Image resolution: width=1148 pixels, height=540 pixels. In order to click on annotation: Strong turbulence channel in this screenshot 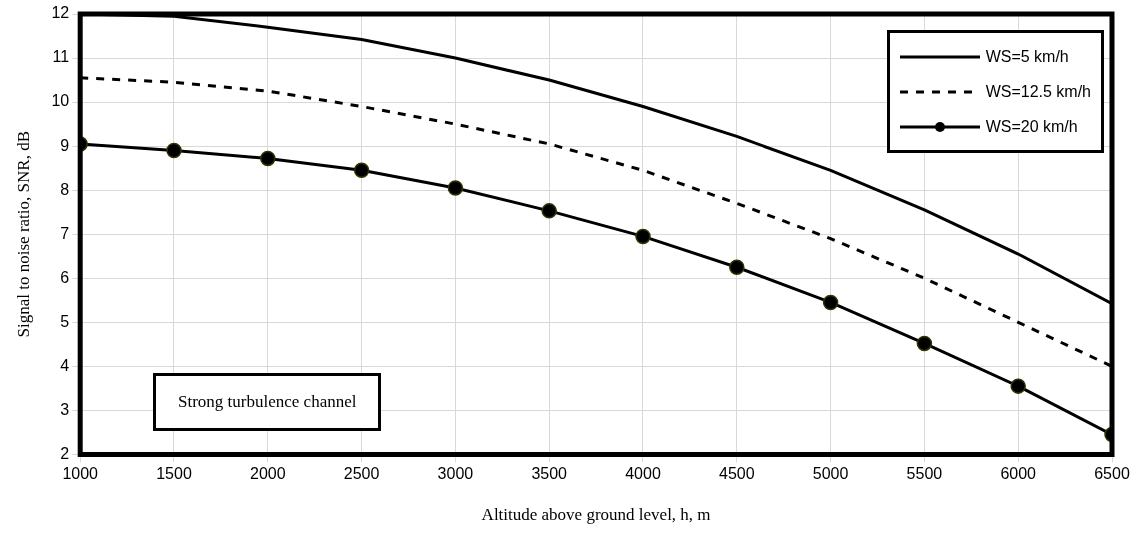, I will do `click(267, 402)`.